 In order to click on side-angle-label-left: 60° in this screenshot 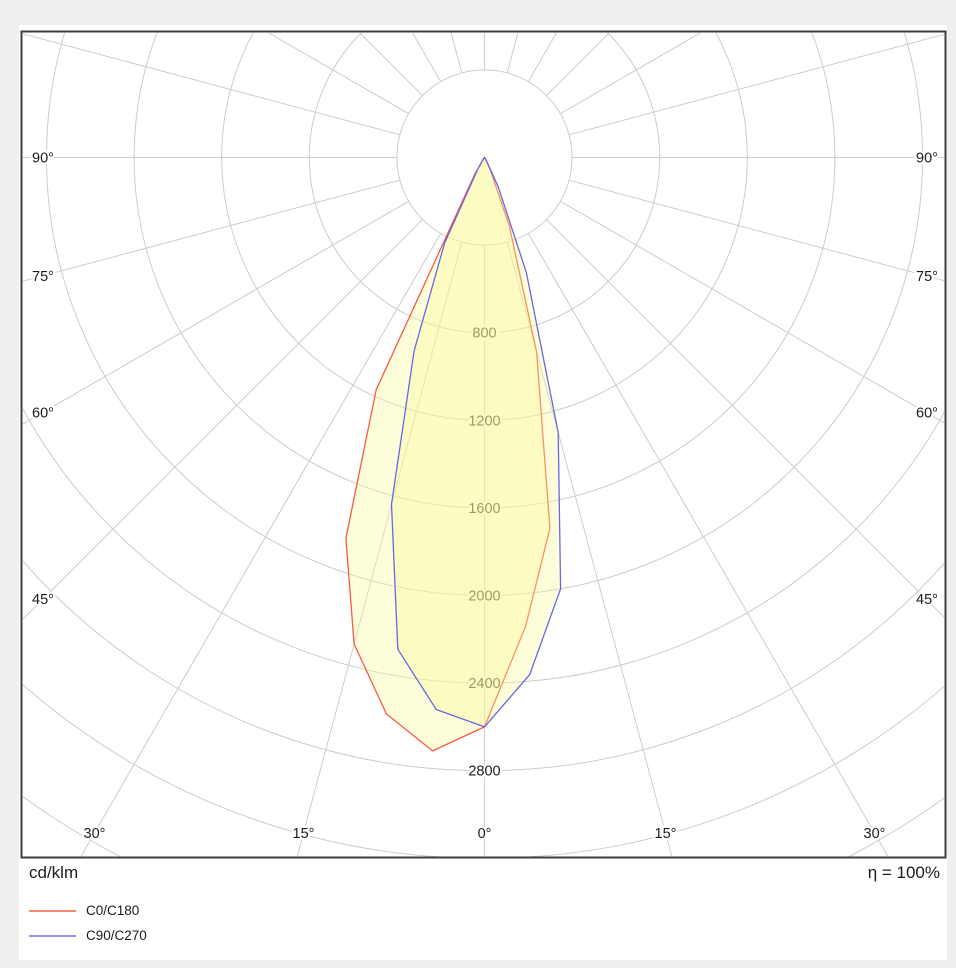, I will do `click(43, 413)`.